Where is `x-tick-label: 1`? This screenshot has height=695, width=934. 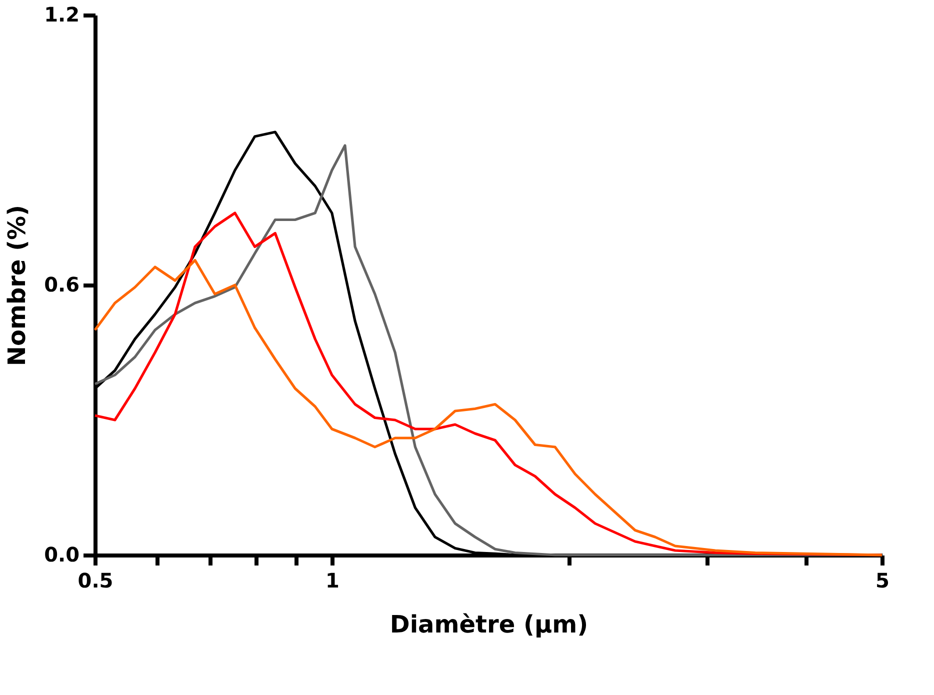 x-tick-label: 1 is located at coordinates (332, 580).